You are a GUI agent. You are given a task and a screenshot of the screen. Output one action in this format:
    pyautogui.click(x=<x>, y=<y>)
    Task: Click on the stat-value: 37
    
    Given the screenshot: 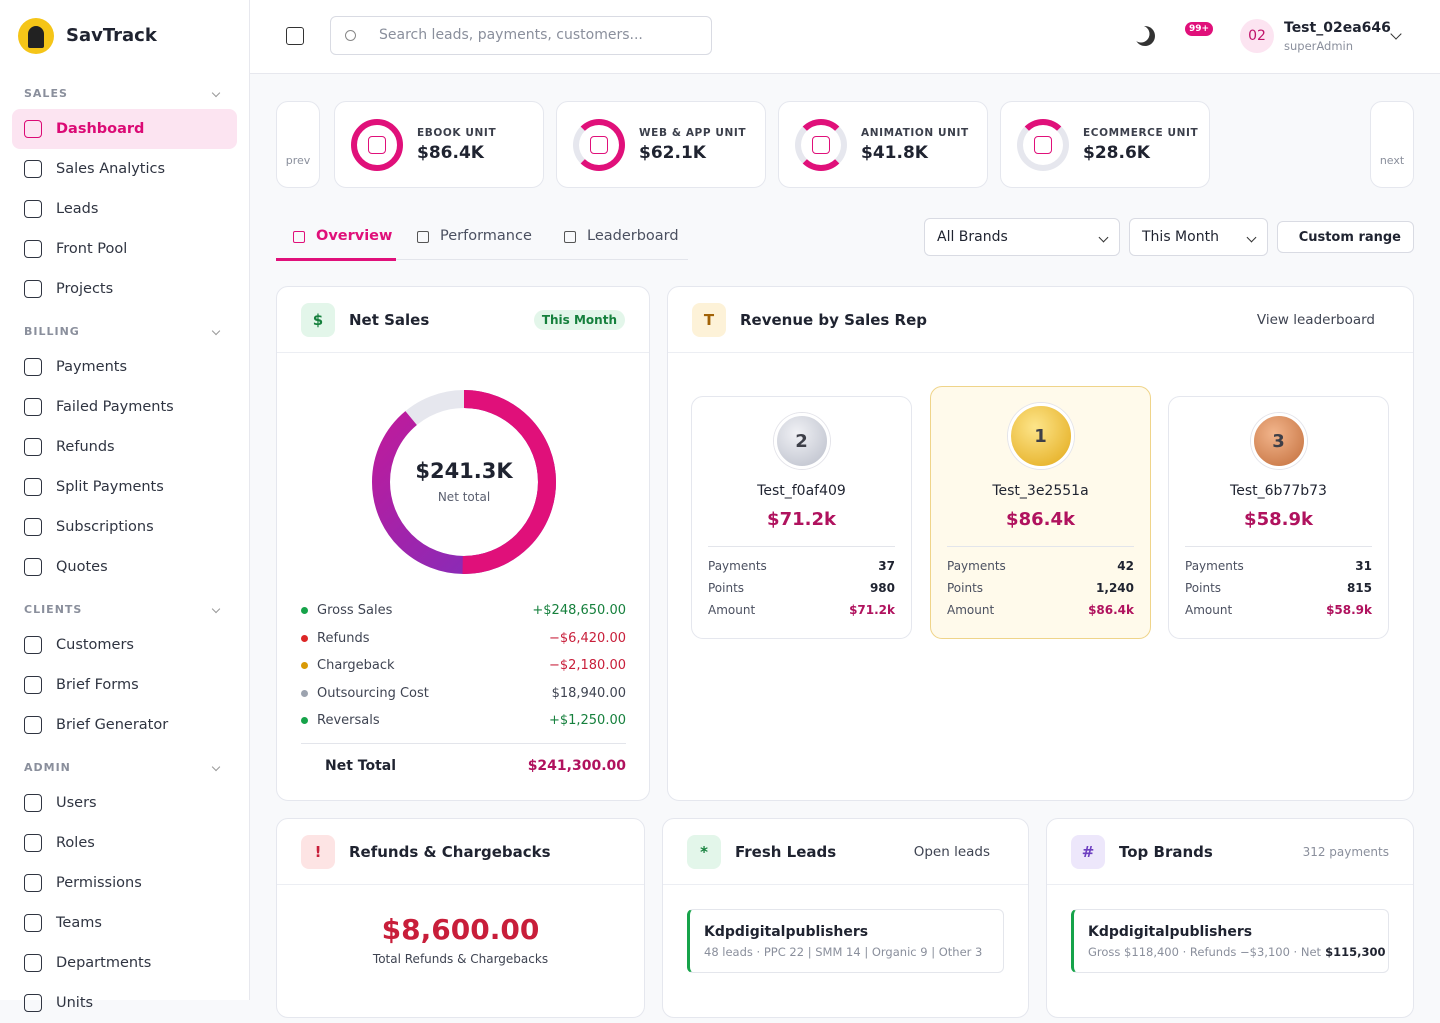 What is the action you would take?
    pyautogui.click(x=886, y=566)
    